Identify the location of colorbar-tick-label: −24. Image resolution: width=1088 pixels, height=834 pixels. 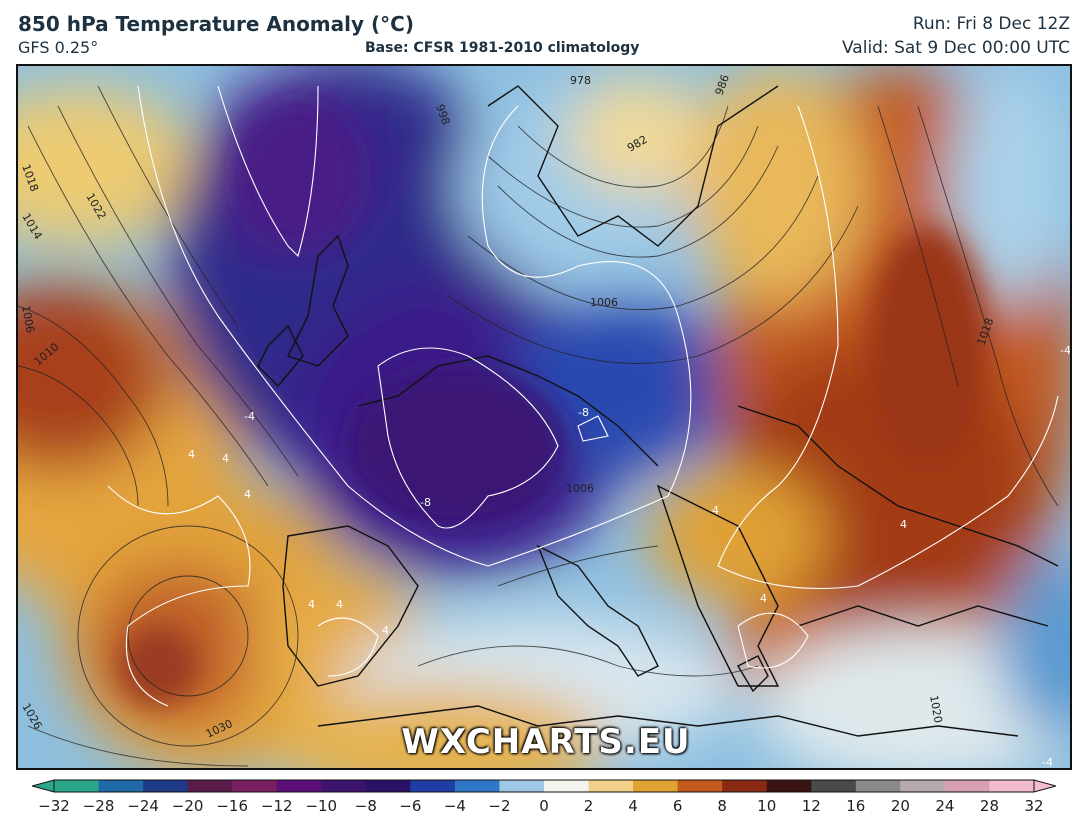
(143, 806).